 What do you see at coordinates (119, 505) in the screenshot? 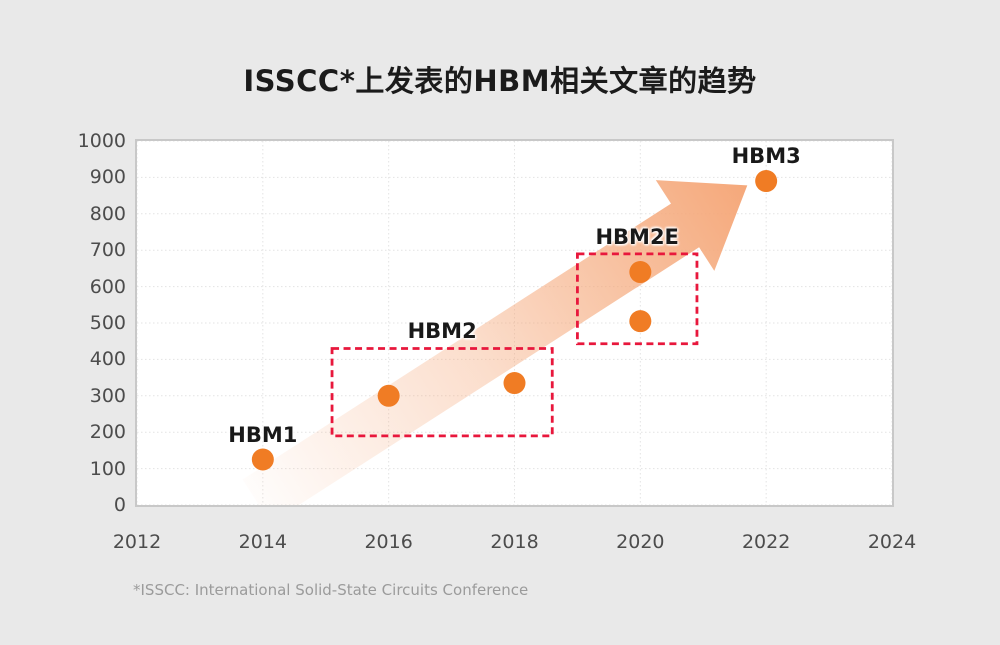
I see `y-tick-label: 0` at bounding box center [119, 505].